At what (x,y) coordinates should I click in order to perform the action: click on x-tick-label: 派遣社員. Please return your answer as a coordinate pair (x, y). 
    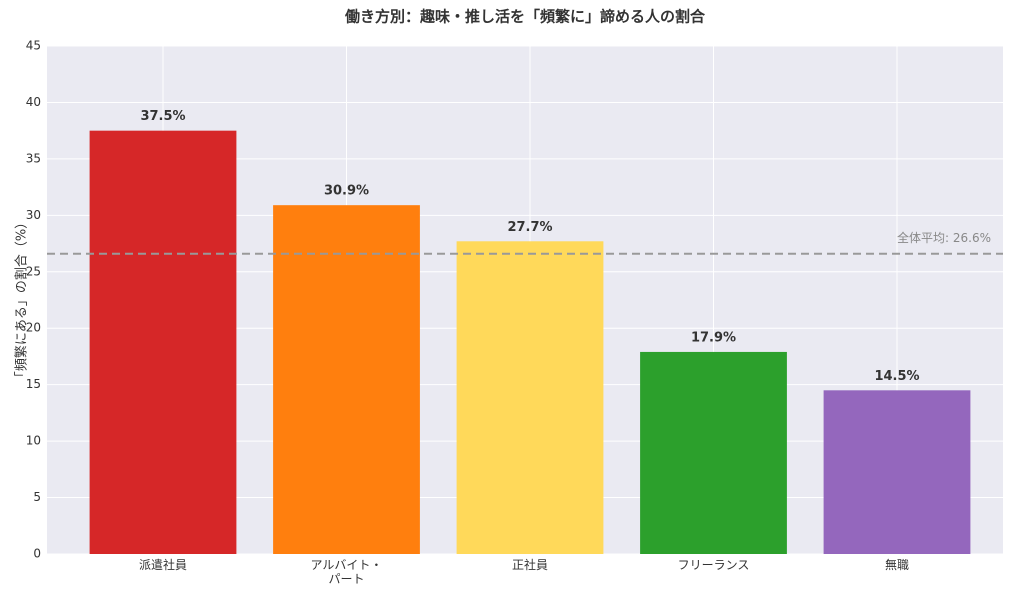
    Looking at the image, I should click on (162, 565).